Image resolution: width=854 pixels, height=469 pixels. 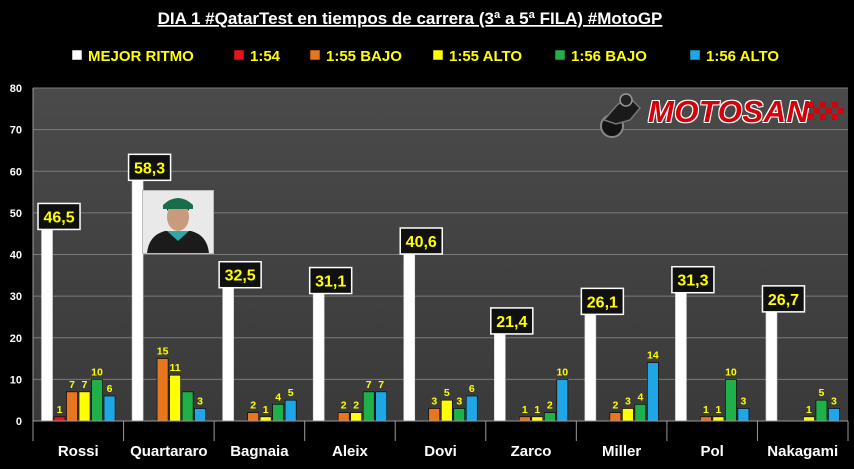 I want to click on callout-label: 31,1, so click(x=330, y=282).